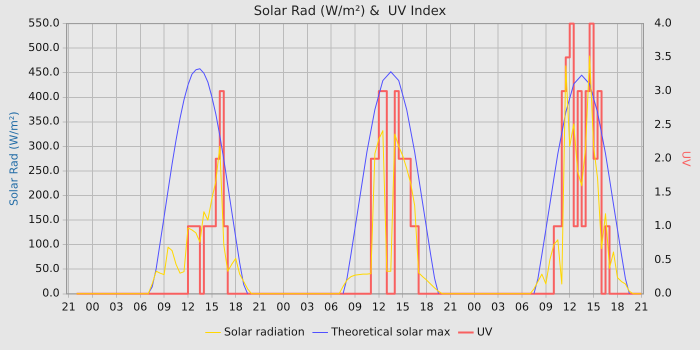 Image resolution: width=700 pixels, height=350 pixels. What do you see at coordinates (44, 244) in the screenshot?
I see `y-tick-label: 100.0` at bounding box center [44, 244].